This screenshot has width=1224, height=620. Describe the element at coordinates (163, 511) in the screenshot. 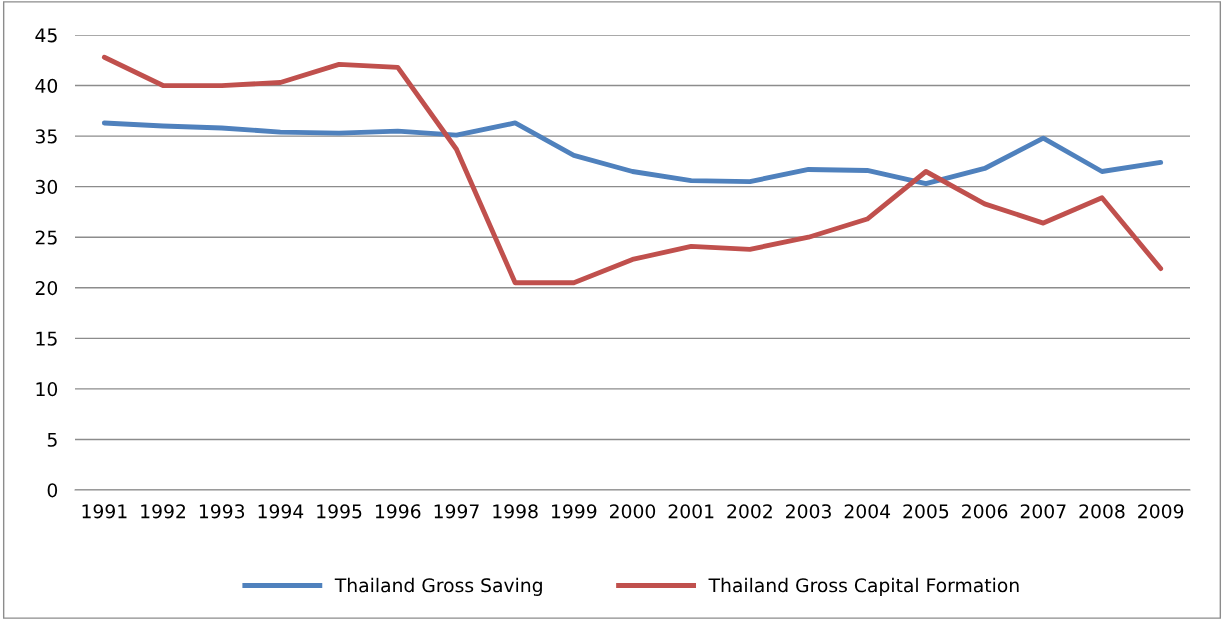

I see `x-tick-label: 1992` at that location.